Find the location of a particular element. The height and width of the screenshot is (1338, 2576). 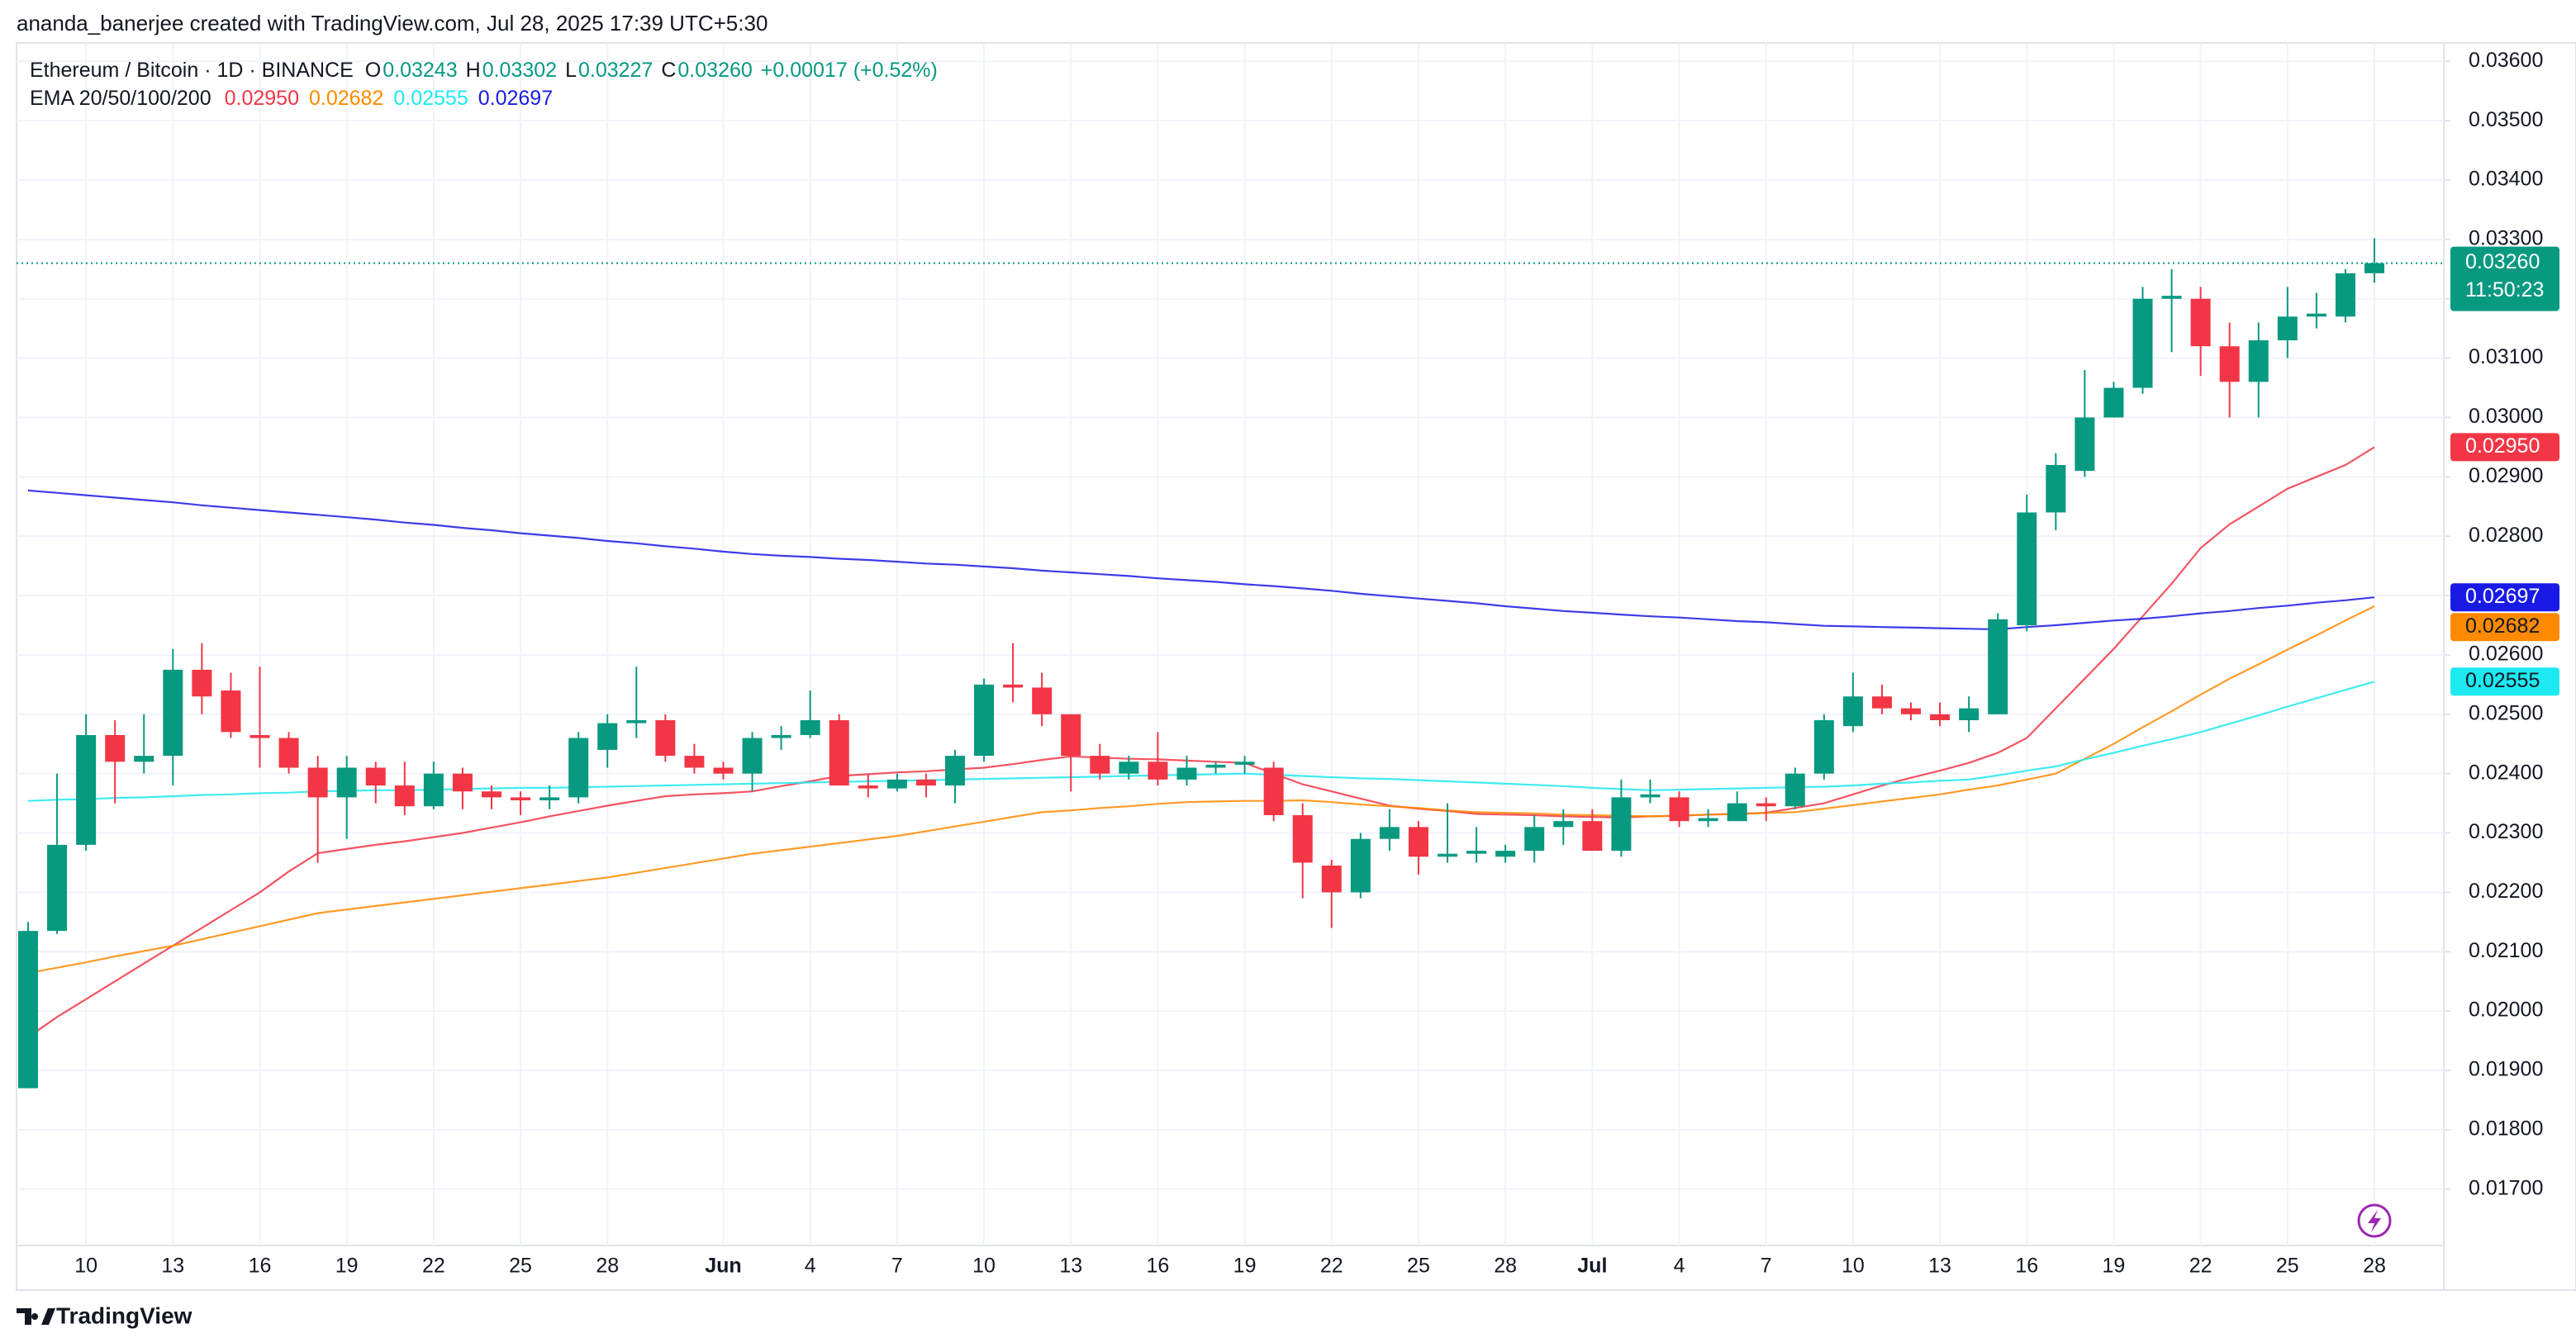

last-price-badge is located at coordinates (2504, 278).